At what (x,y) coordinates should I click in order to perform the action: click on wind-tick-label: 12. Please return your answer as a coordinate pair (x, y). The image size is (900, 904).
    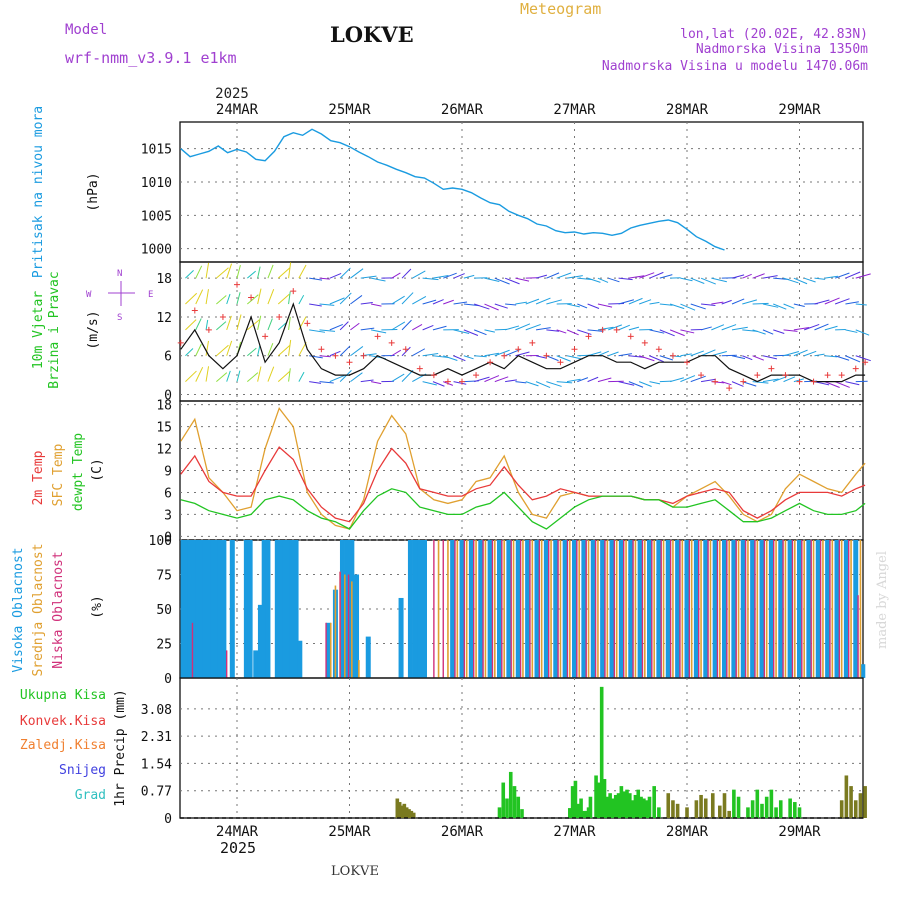
    Looking at the image, I should click on (164, 318).